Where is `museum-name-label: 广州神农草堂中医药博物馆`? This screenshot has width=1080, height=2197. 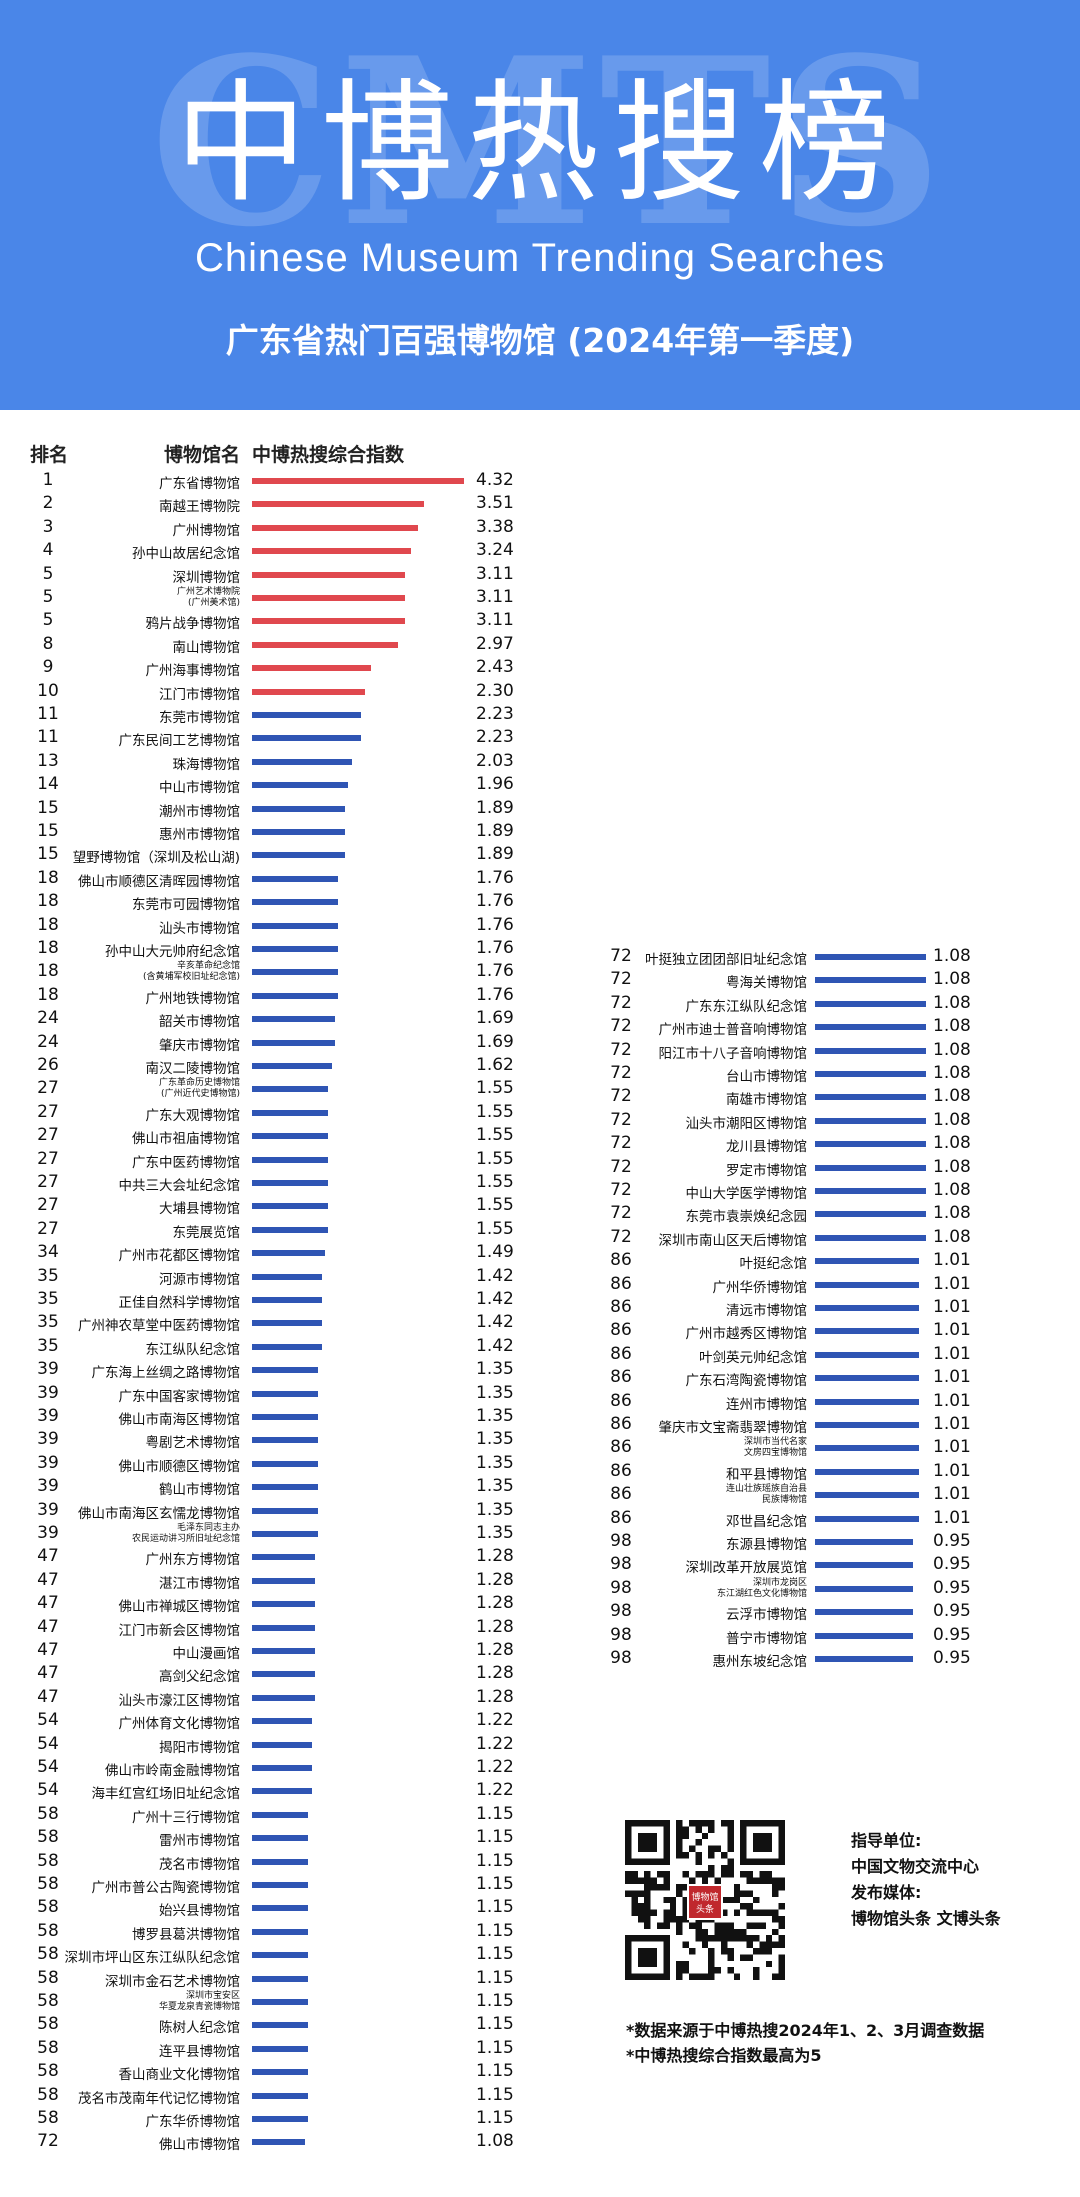
museum-name-label: 广州神农草堂中医药博物馆 is located at coordinates (159, 1326).